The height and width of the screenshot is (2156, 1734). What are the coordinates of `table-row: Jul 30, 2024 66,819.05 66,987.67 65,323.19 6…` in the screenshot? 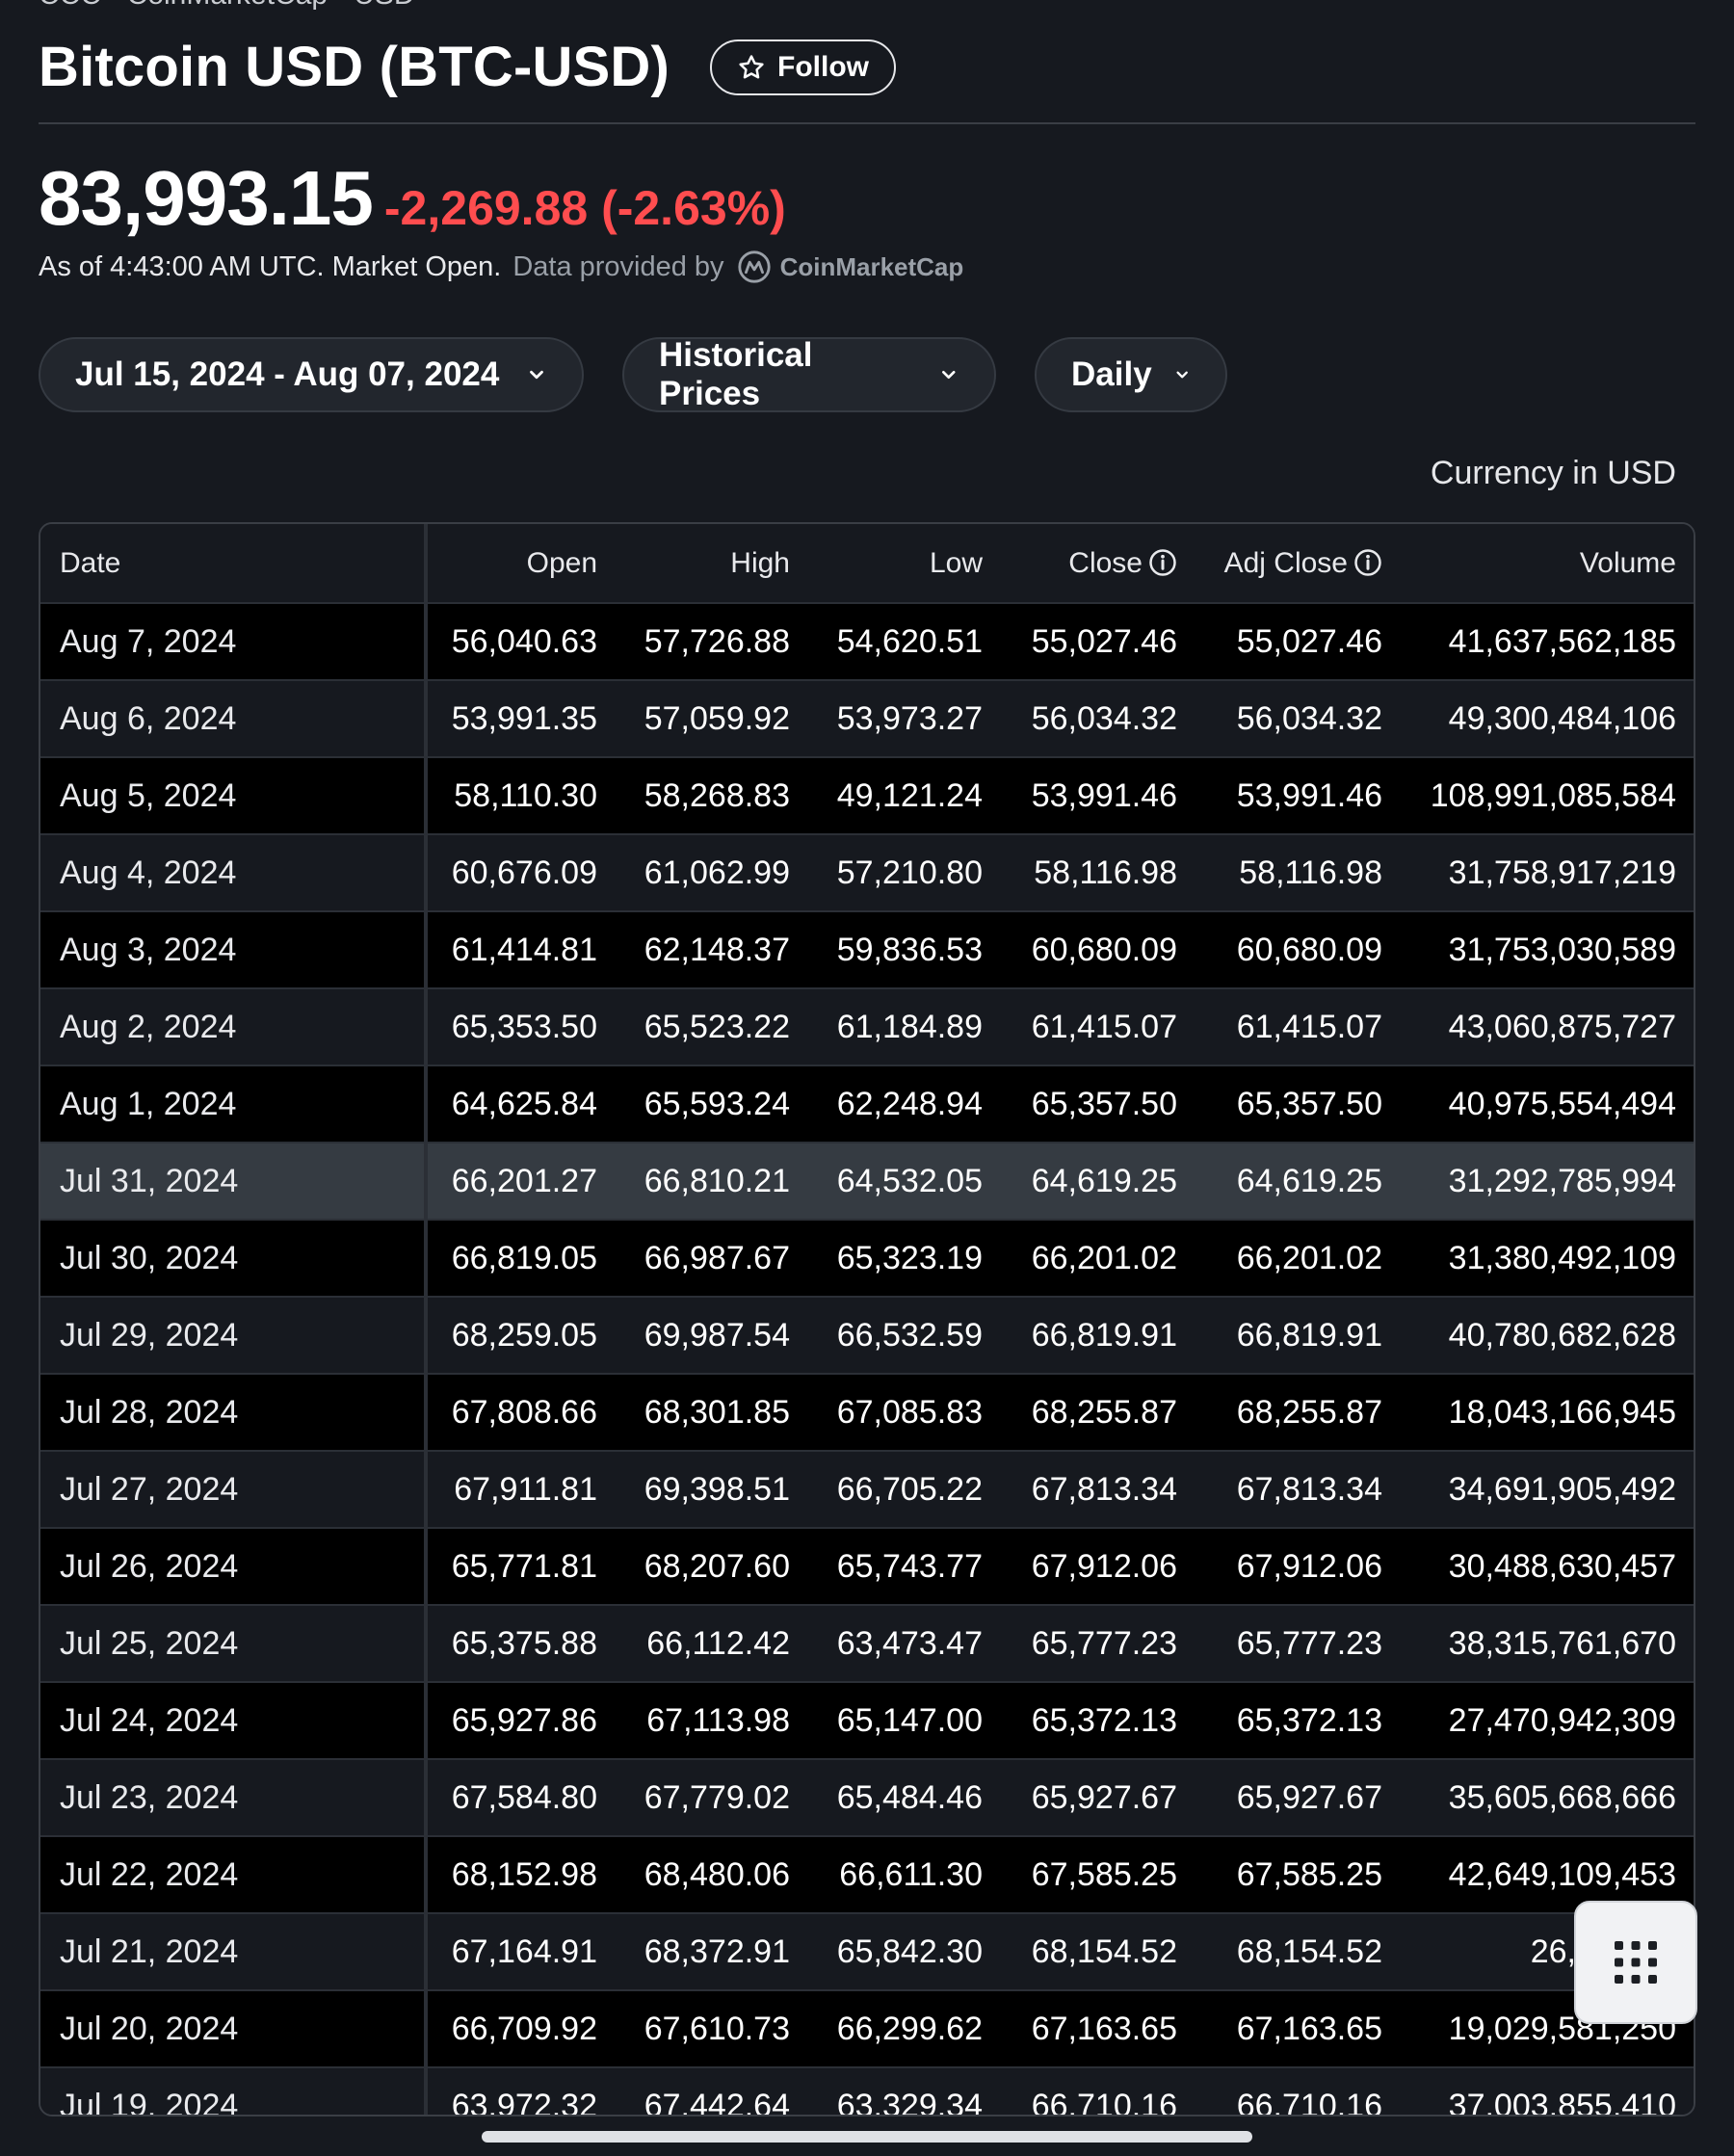 It's located at (867, 1258).